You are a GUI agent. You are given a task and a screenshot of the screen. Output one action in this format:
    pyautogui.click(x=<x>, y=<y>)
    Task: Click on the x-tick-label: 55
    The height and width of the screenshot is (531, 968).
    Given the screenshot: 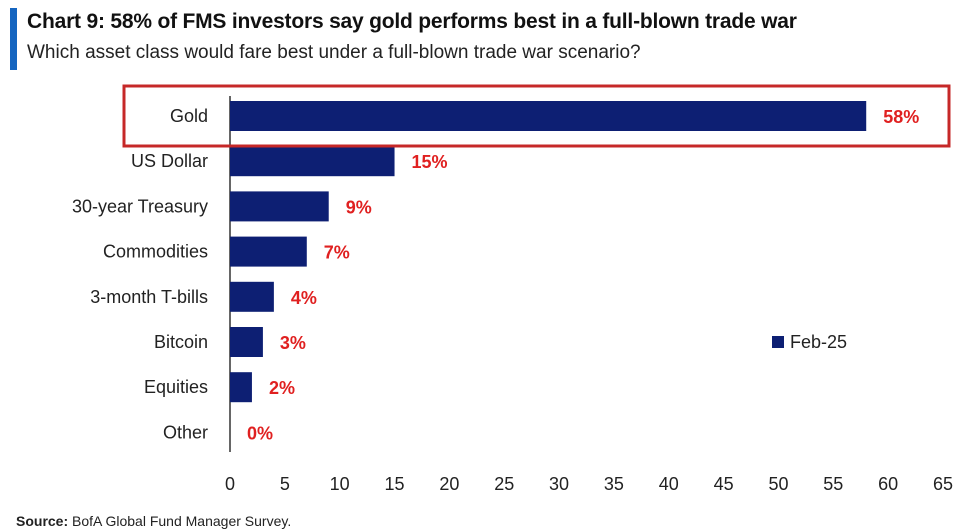 What is the action you would take?
    pyautogui.click(x=833, y=484)
    